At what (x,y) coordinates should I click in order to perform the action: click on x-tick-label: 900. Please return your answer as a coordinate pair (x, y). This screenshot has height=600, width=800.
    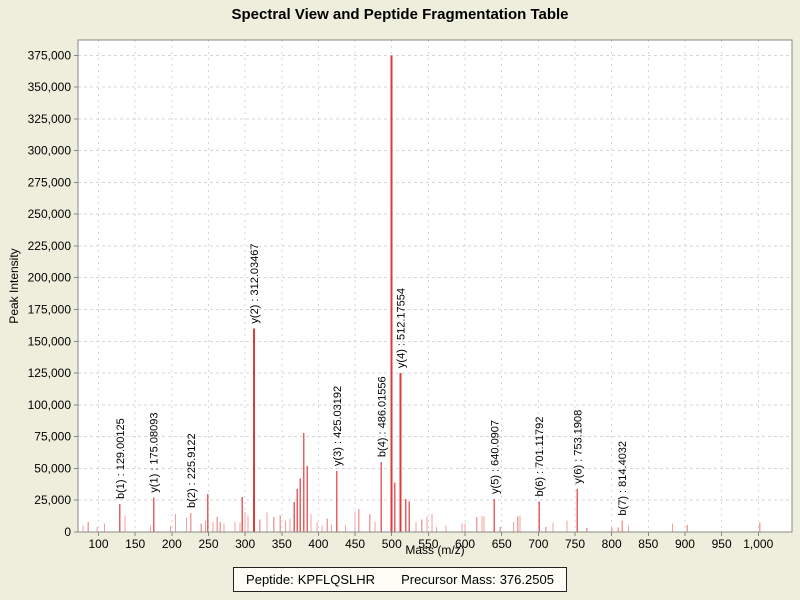
    Looking at the image, I should click on (685, 544).